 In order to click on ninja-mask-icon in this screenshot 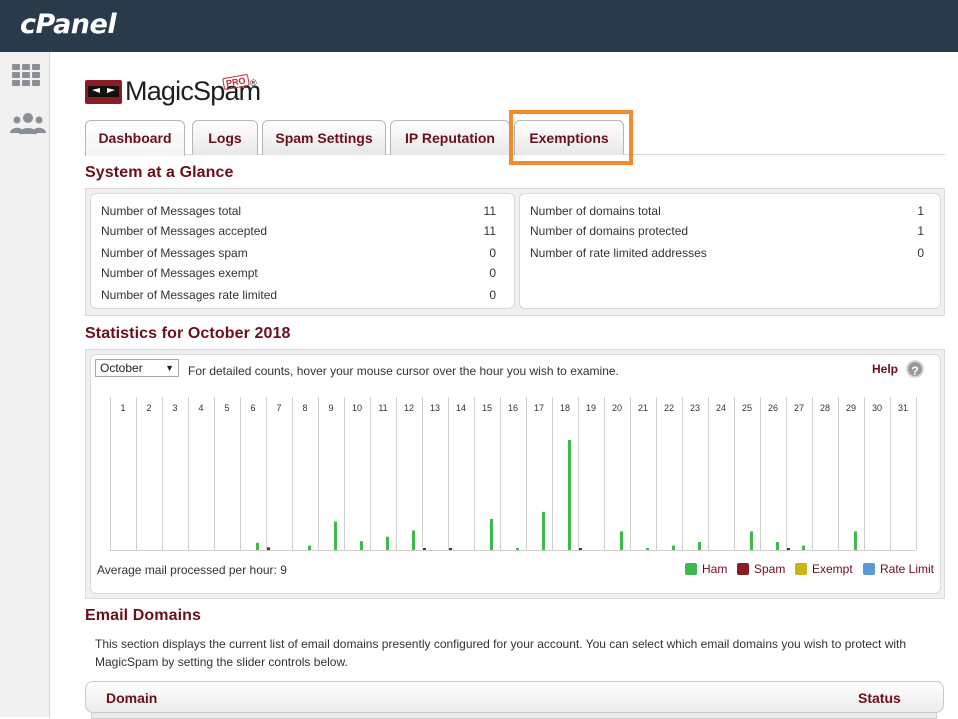, I will do `click(103, 92)`.